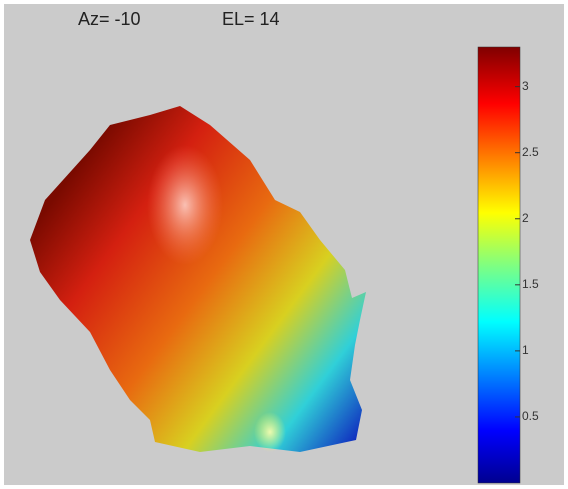 This screenshot has width=568, height=489. What do you see at coordinates (525, 218) in the screenshot?
I see `colorbar-tick-label: 2` at bounding box center [525, 218].